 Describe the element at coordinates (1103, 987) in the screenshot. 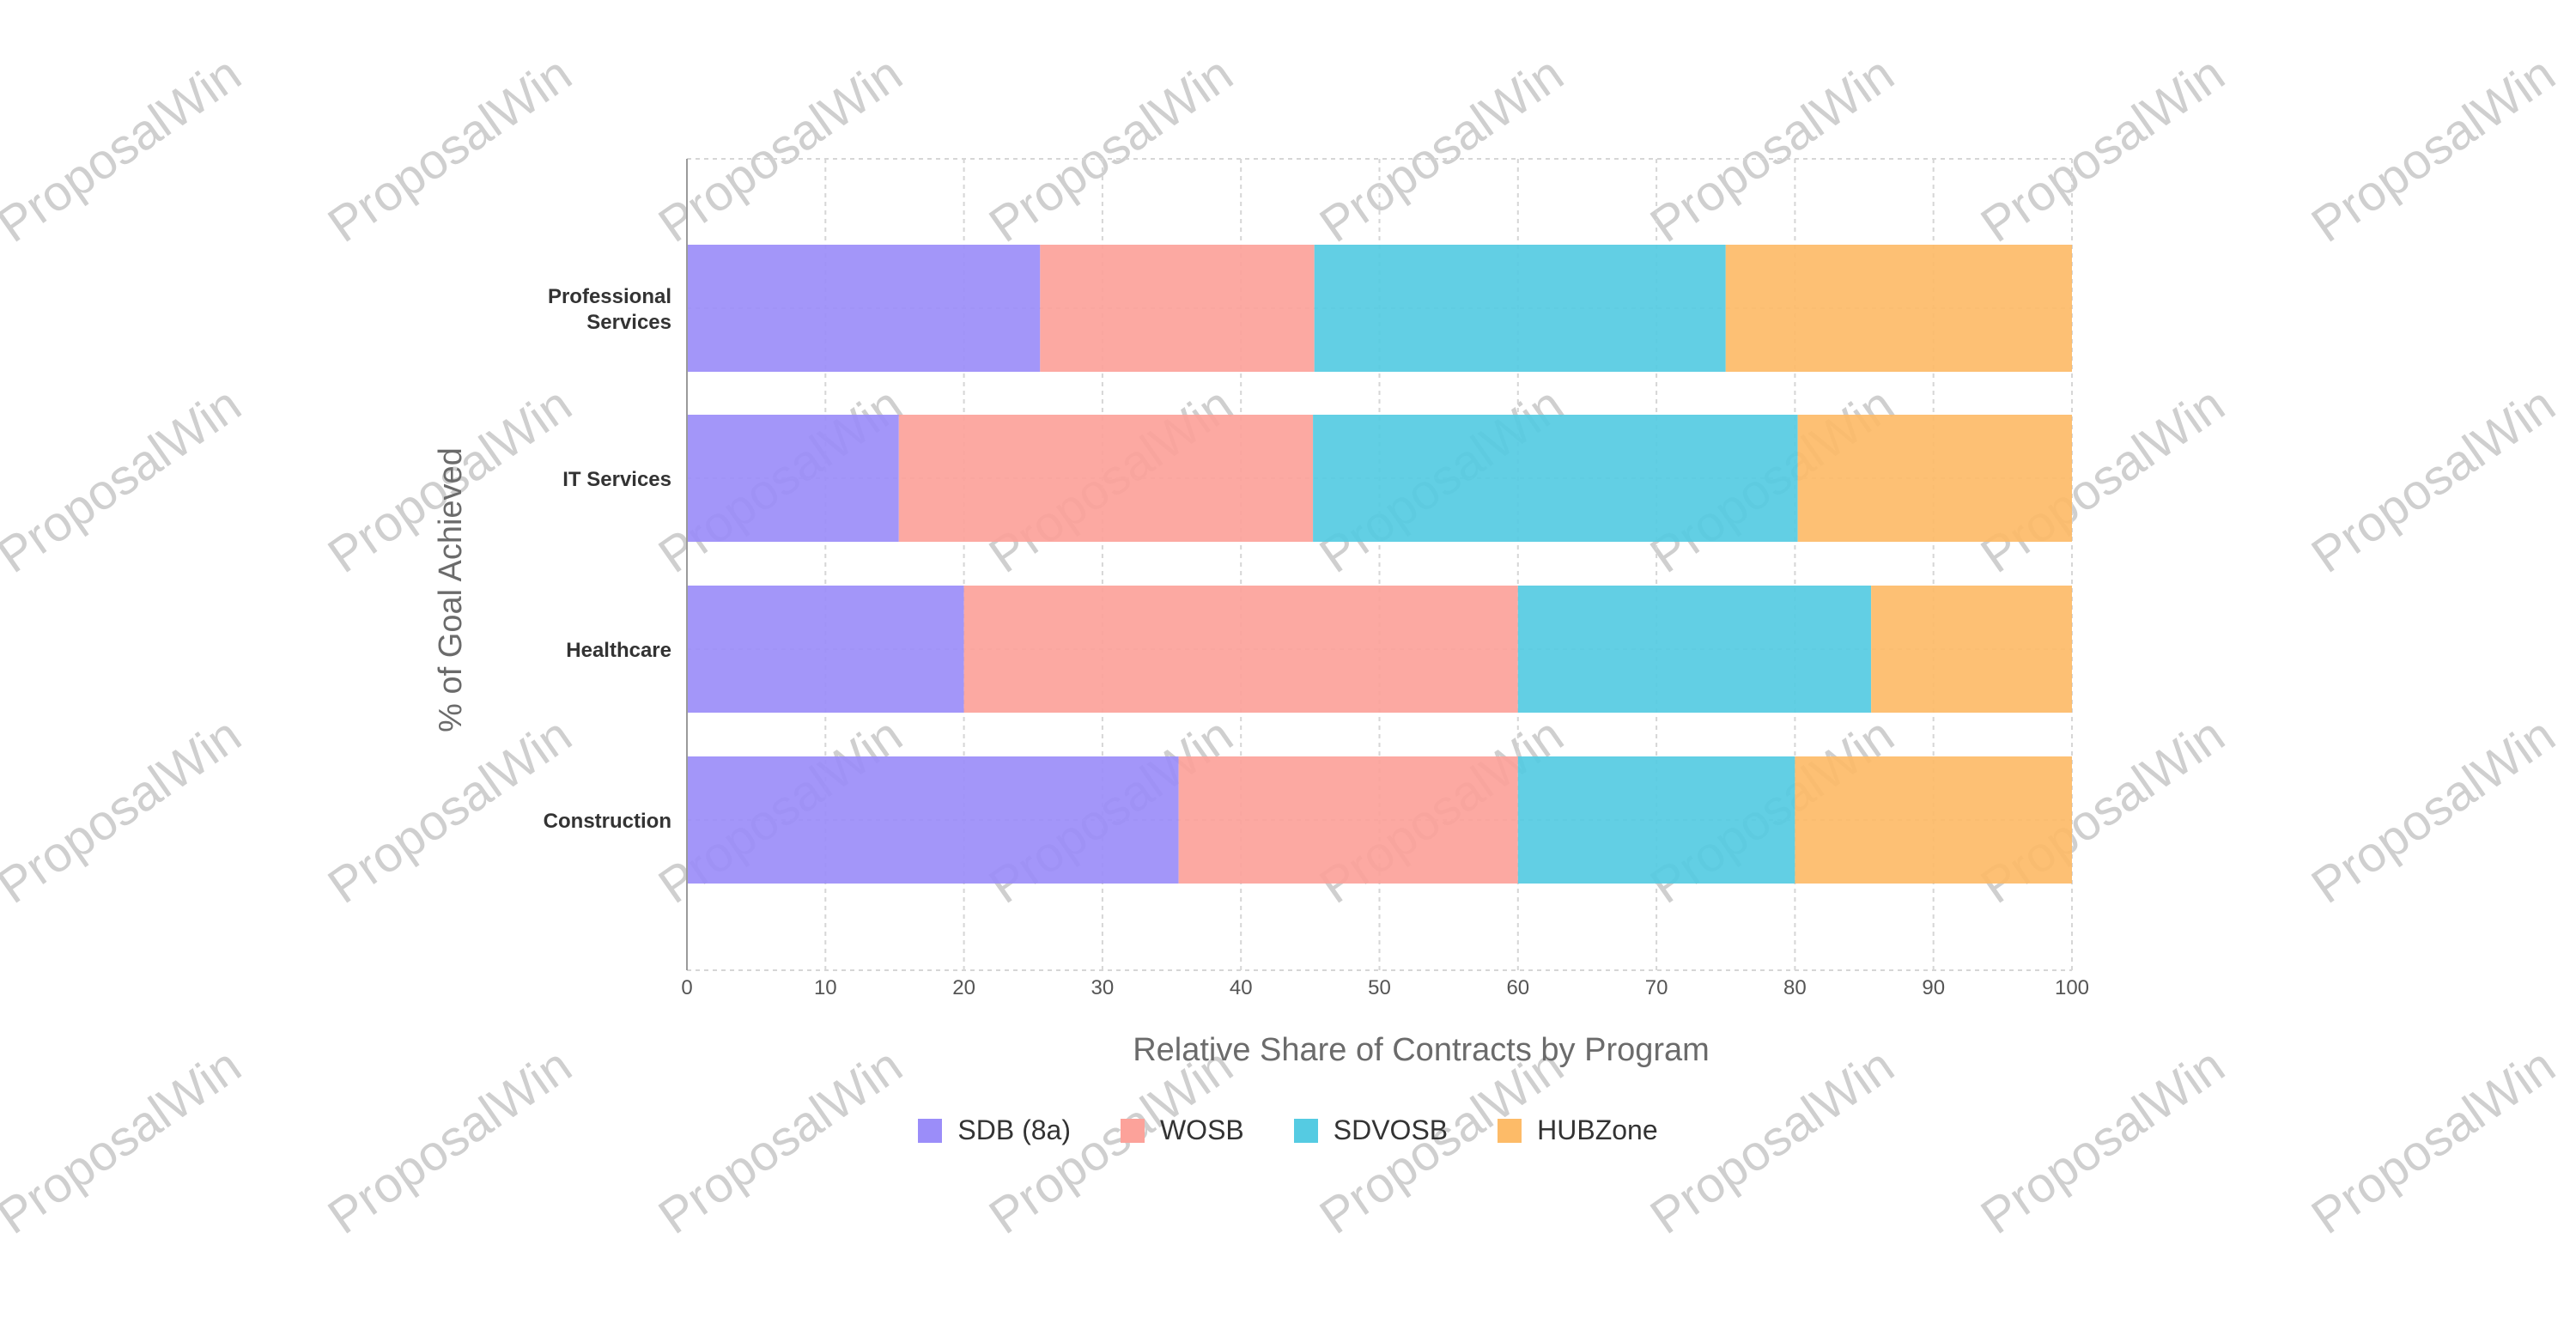

I see `x-tick-label: 30` at that location.